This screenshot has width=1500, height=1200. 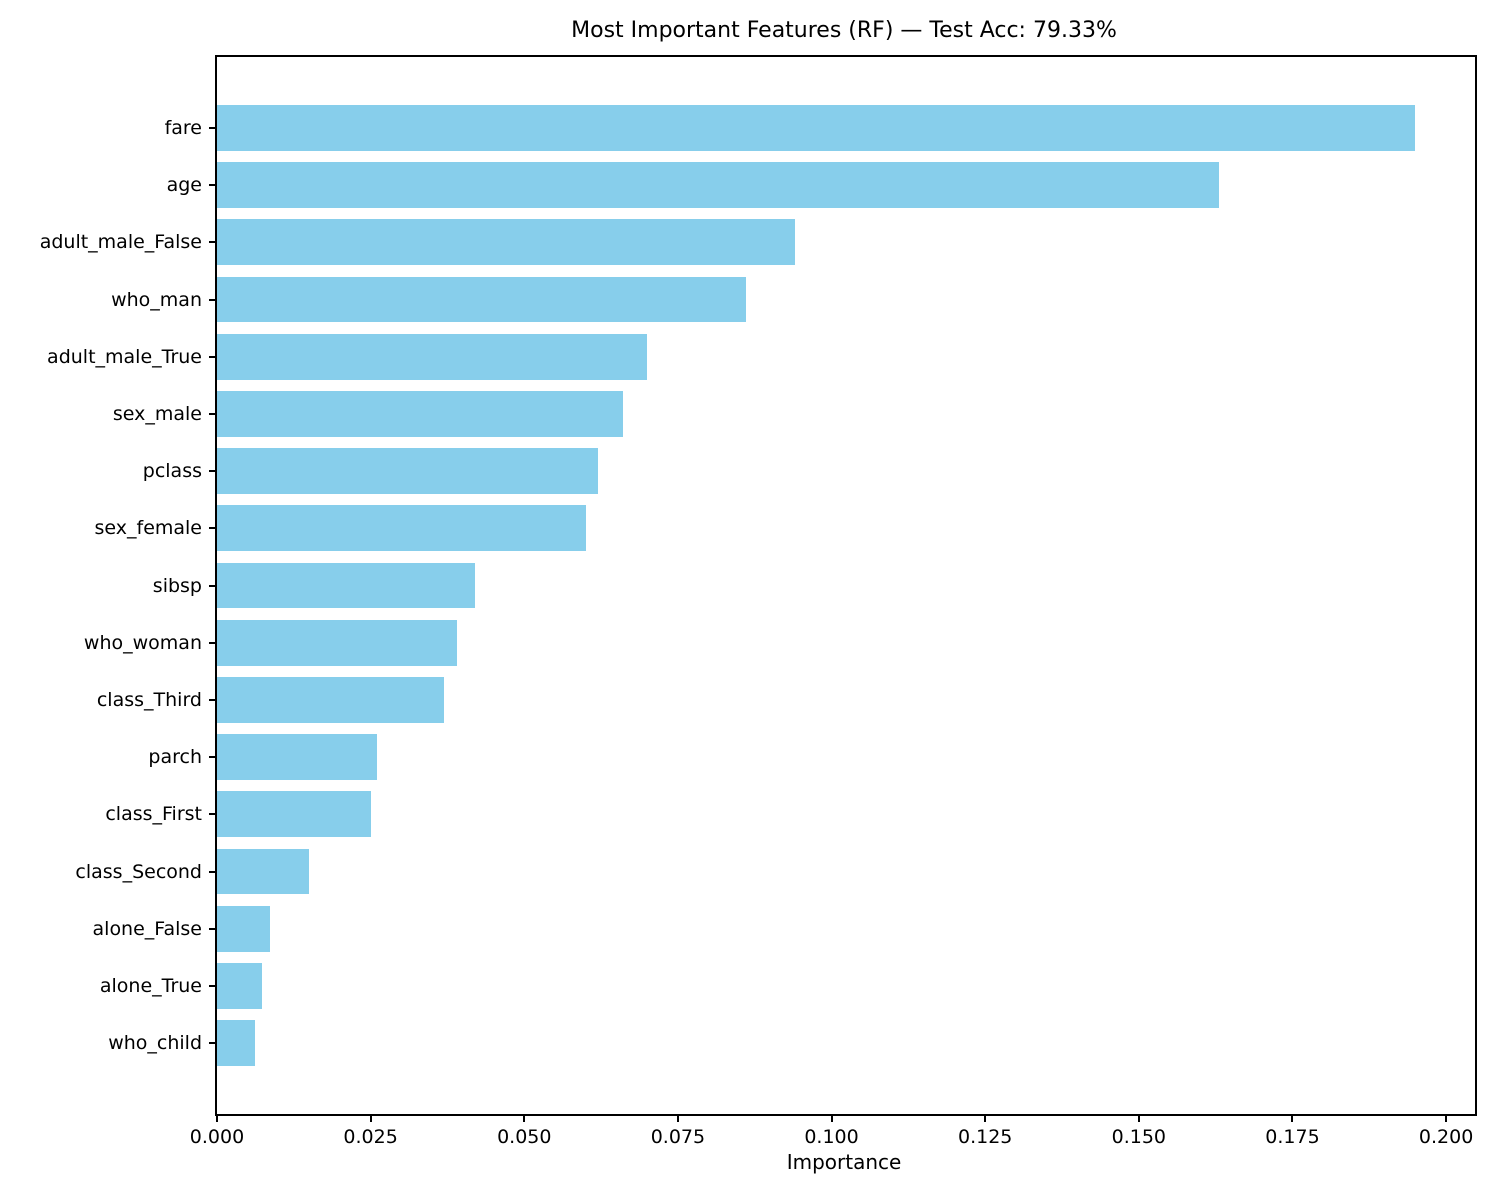 What do you see at coordinates (153, 814) in the screenshot?
I see `y-tick-label-class_First: class_First` at bounding box center [153, 814].